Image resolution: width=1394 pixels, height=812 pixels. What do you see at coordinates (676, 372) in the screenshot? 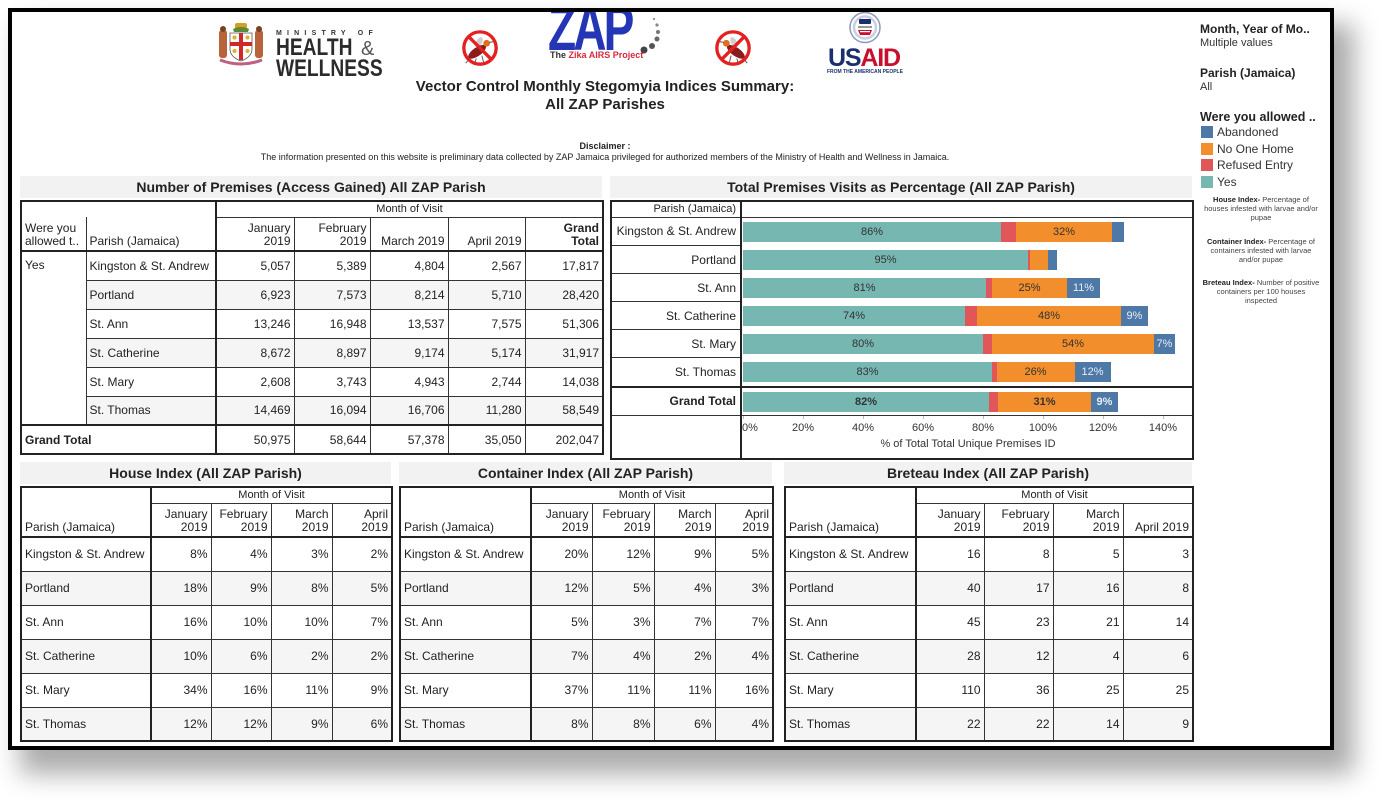
I see `chart-row-label: St. Thomas` at bounding box center [676, 372].